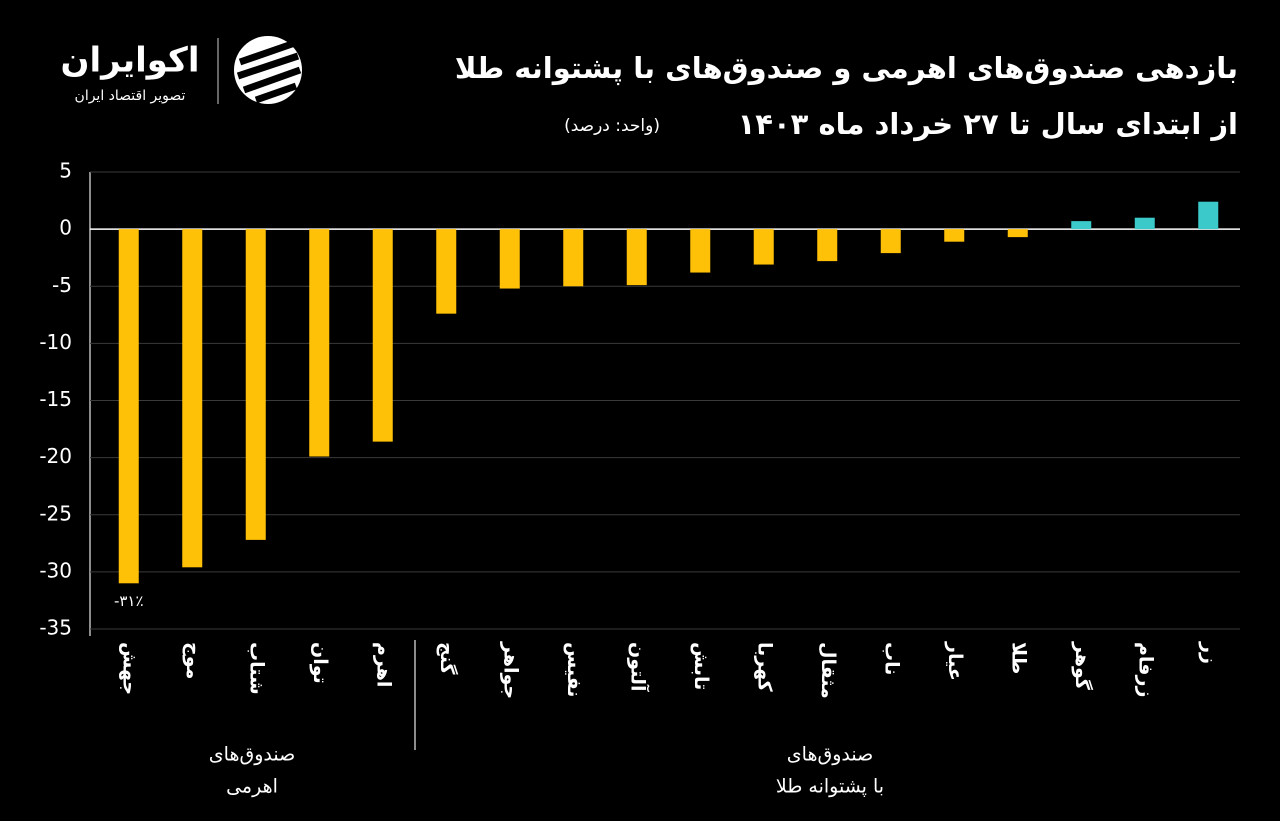 The height and width of the screenshot is (821, 1280). What do you see at coordinates (988, 124) in the screenshot?
I see `chart-subtitle: از ابتدای سال تا ۲۷ خرداد ماه ۱۴۰۳` at bounding box center [988, 124].